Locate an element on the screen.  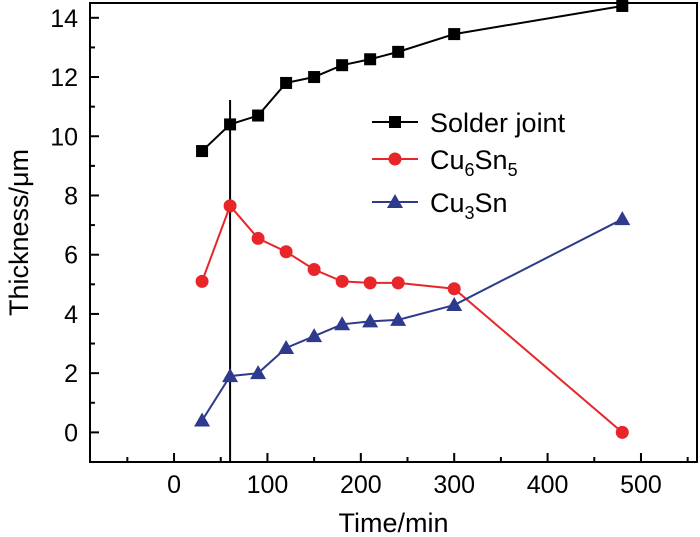
y-tick-label: 6 is located at coordinates (71, 256).